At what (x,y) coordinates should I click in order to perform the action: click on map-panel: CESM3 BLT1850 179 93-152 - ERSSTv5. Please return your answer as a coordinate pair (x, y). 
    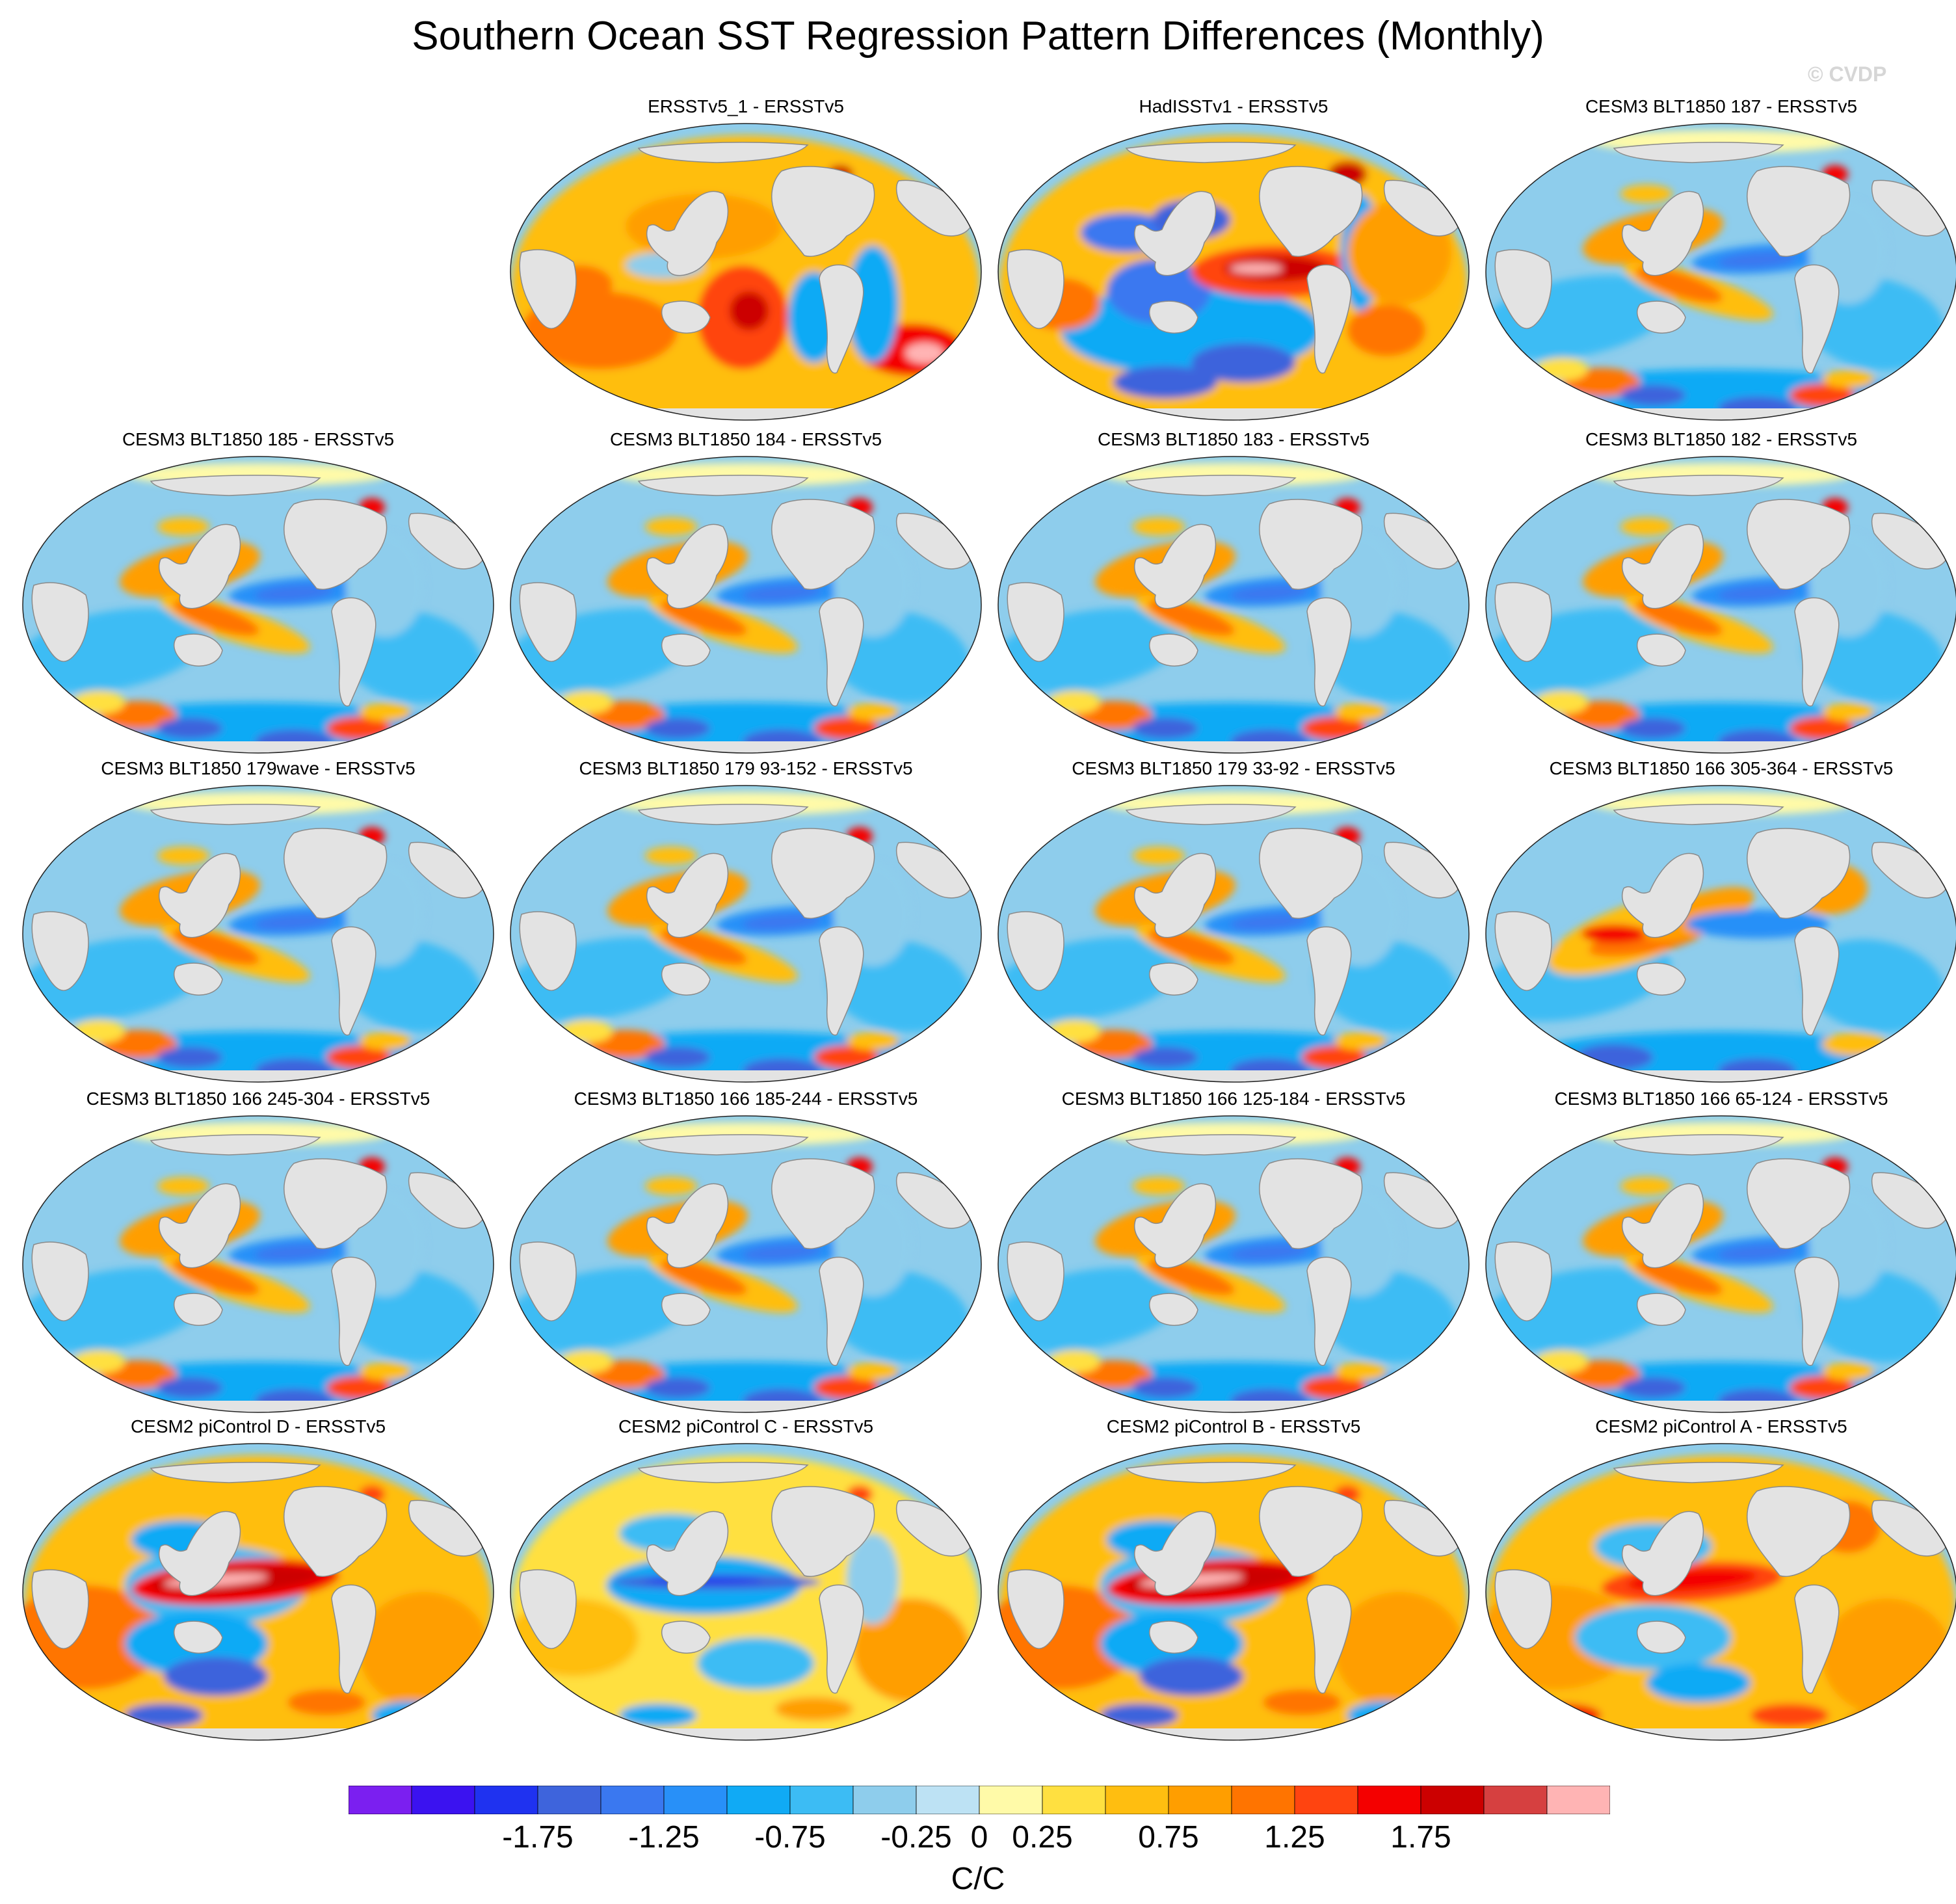
    Looking at the image, I should click on (746, 920).